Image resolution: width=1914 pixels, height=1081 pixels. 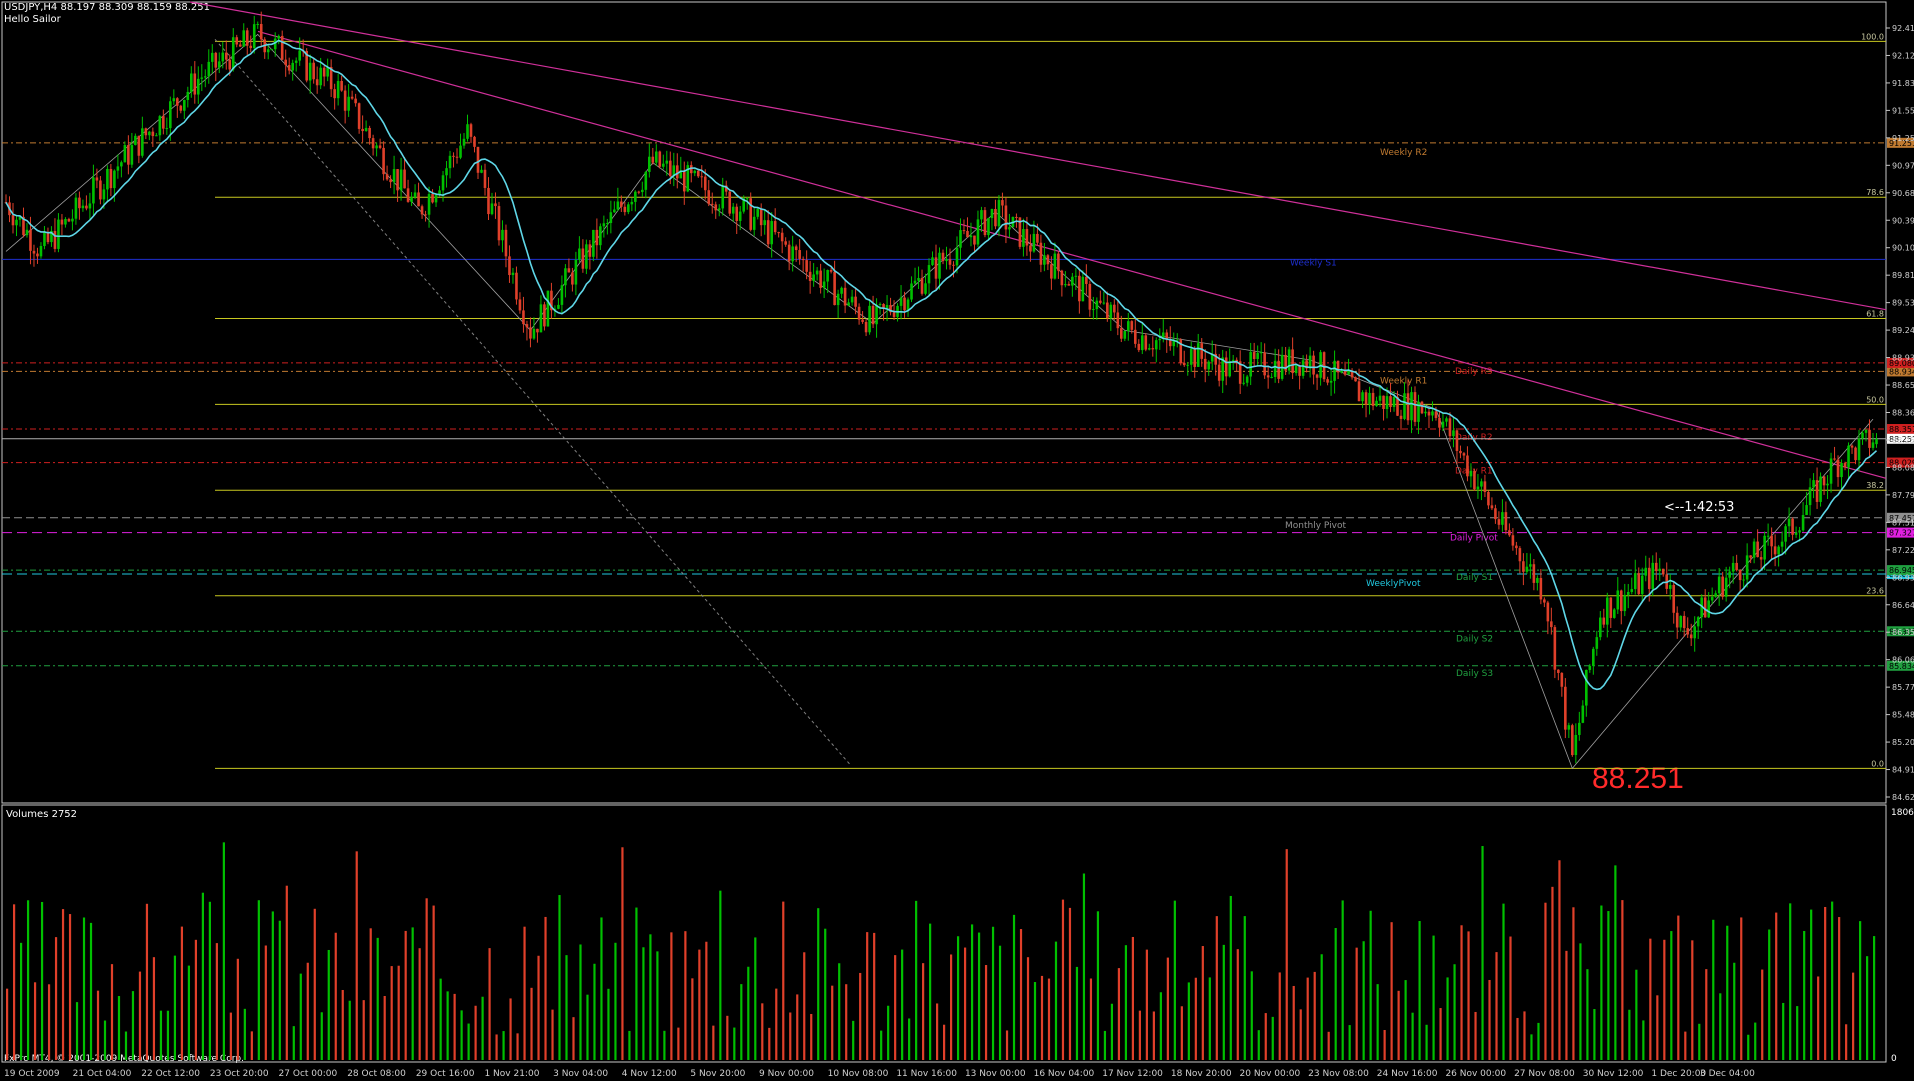 I want to click on y-tick-label: 87.220, so click(x=1903, y=550).